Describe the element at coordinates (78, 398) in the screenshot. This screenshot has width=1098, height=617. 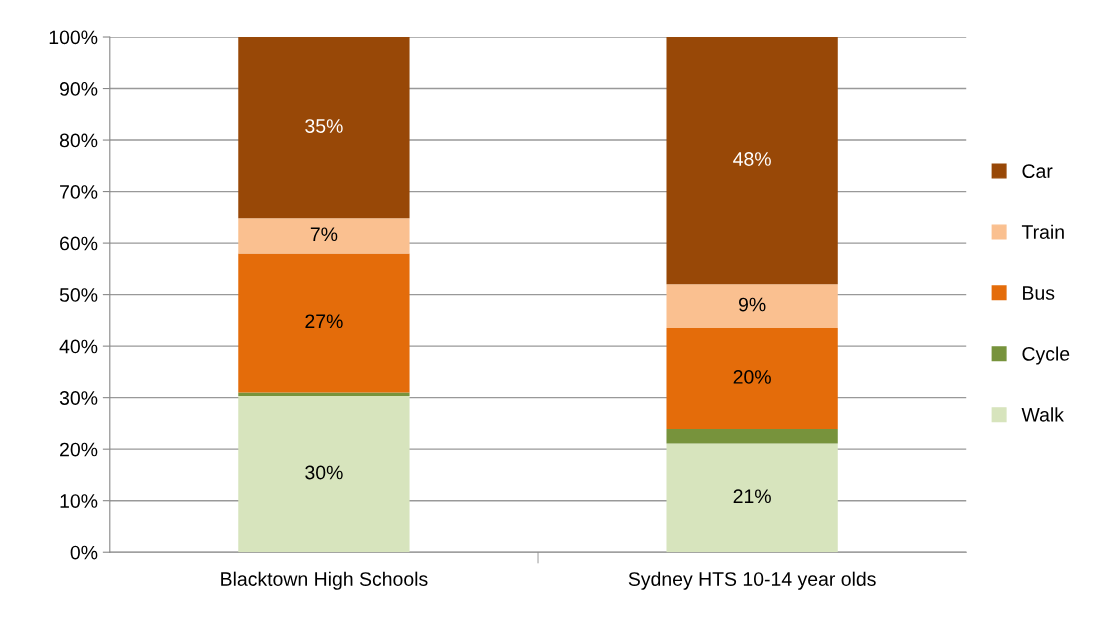
I see `y-tick-label: 30%` at that location.